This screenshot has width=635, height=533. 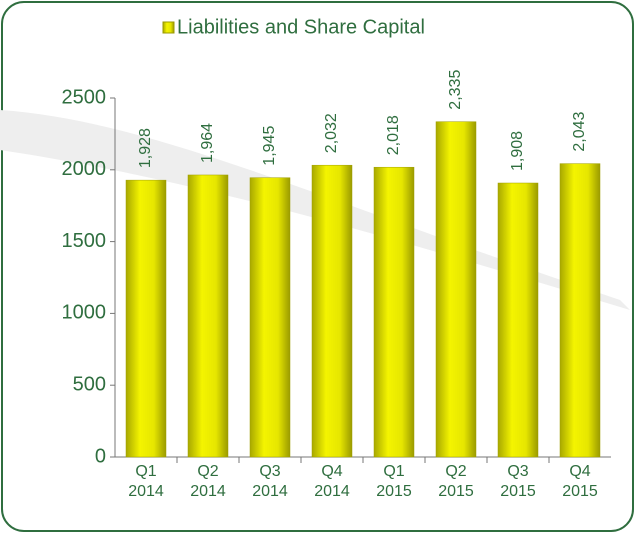 What do you see at coordinates (208, 481) in the screenshot?
I see `x-tick-label: Q2 2014` at bounding box center [208, 481].